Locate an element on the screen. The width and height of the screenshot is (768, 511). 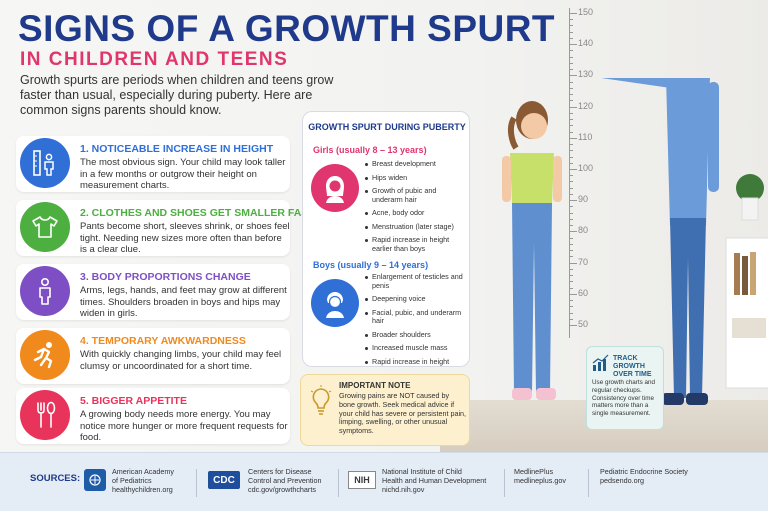
list-item: Rapid increase in height is located at coordinates (417, 362).